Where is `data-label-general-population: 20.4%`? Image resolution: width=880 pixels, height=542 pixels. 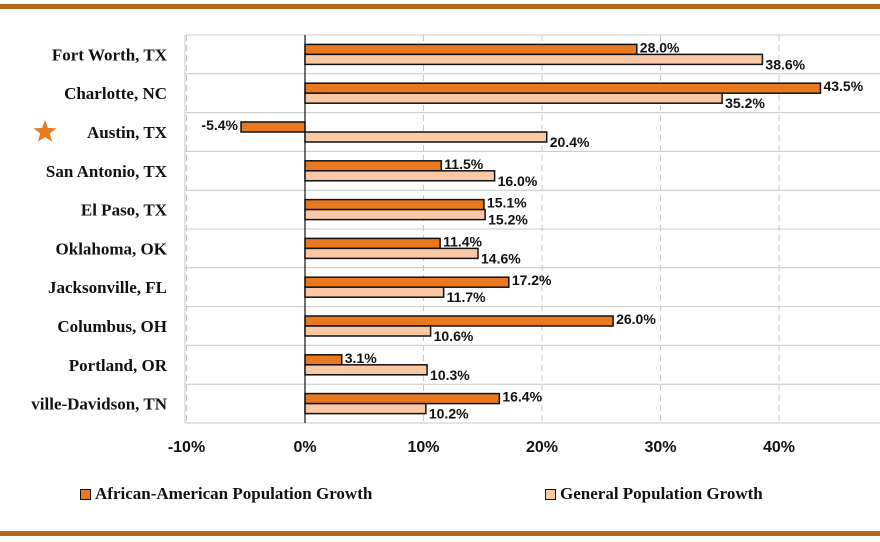
data-label-general-population: 20.4% is located at coordinates (570, 142).